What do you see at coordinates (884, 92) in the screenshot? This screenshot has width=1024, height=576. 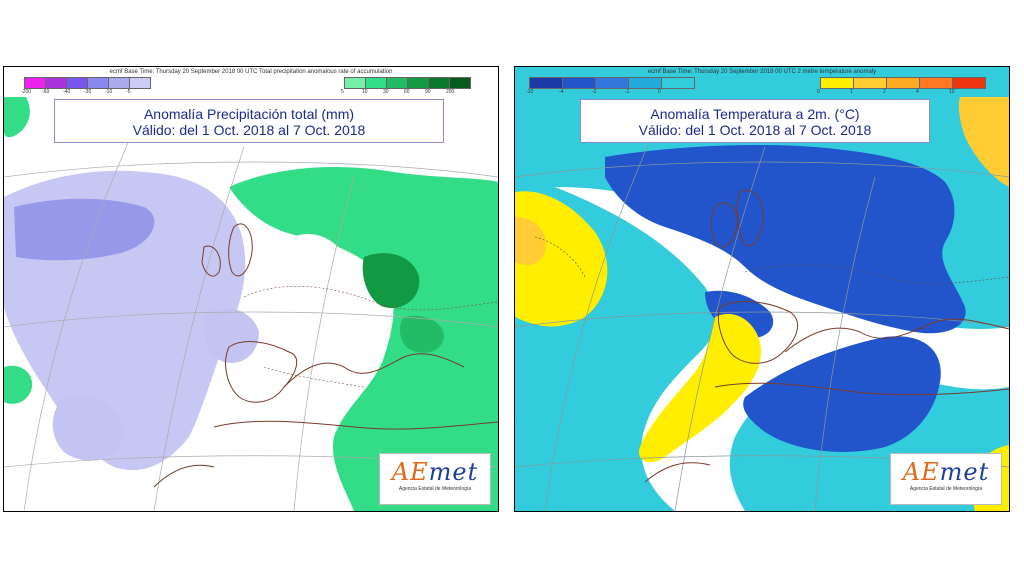 I see `legend-tick: 2` at bounding box center [884, 92].